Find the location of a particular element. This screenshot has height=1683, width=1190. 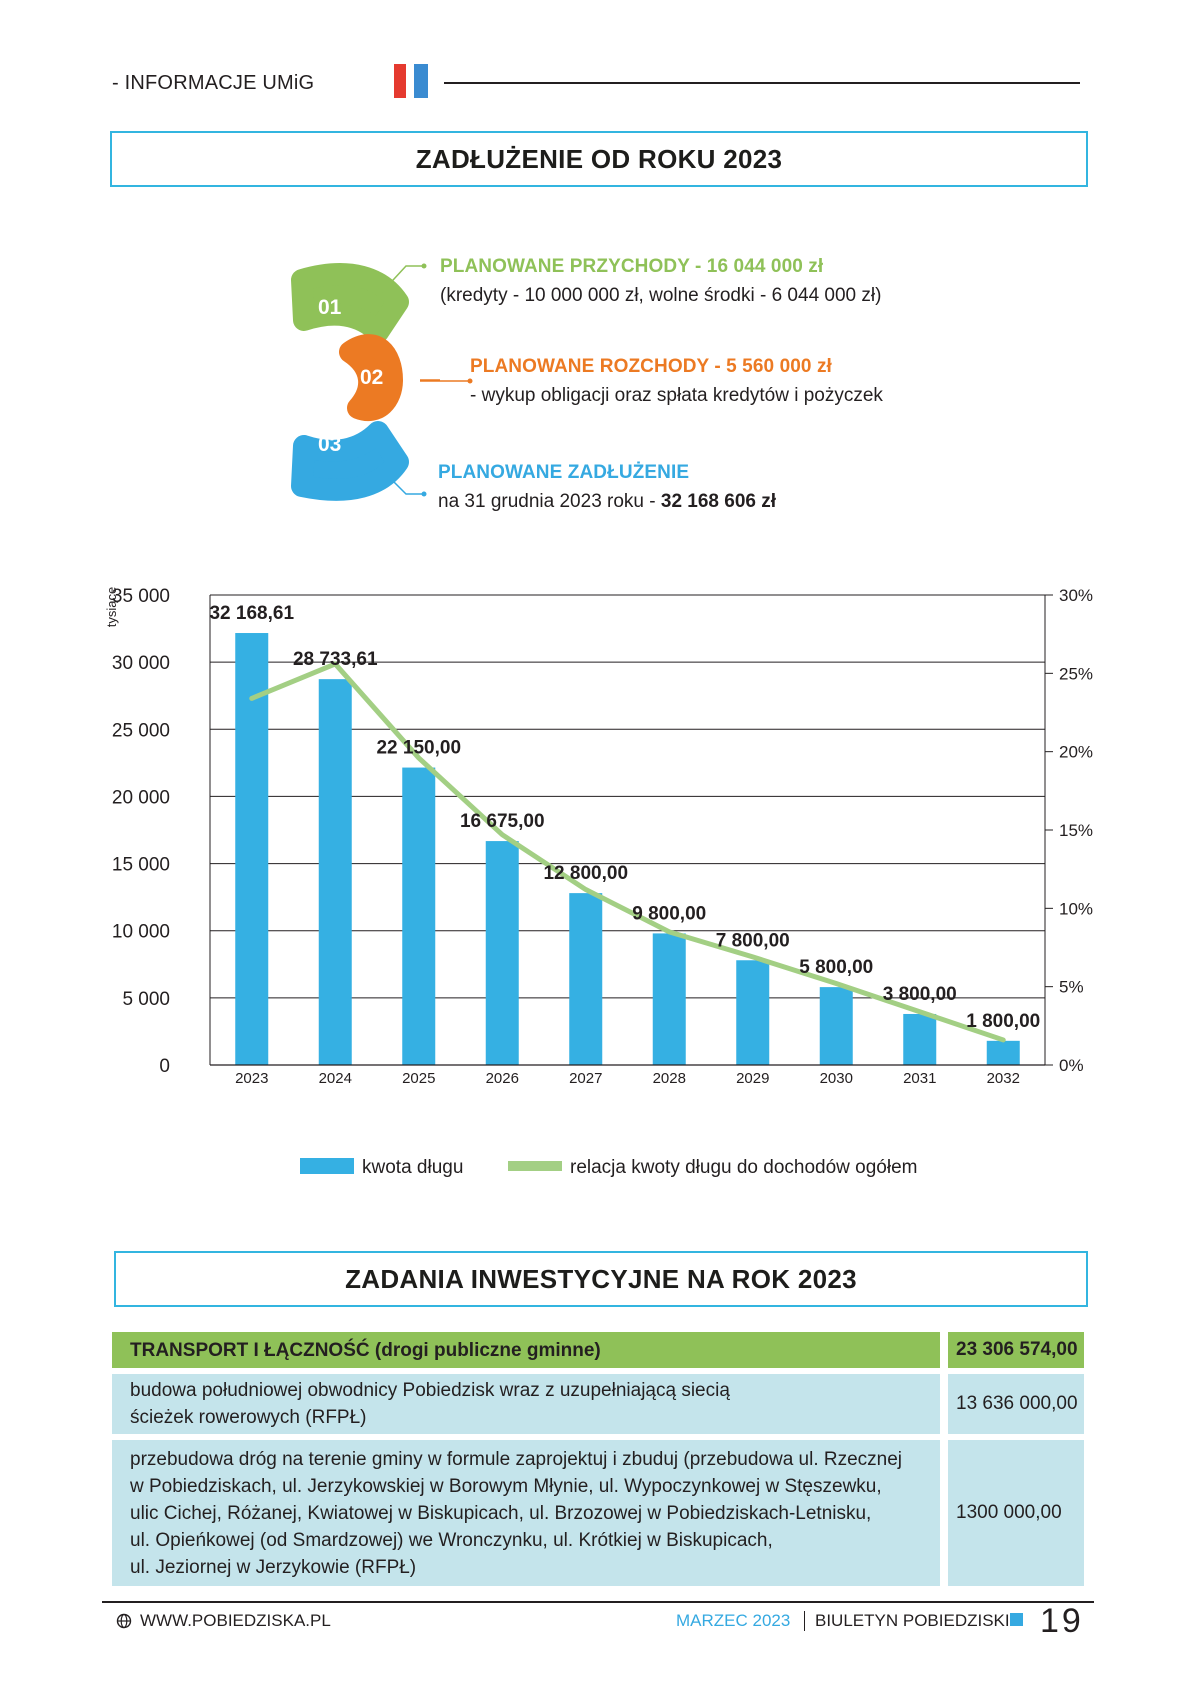

footer-website: WWW.POBIEDZISKA.PL is located at coordinates (223, 1621).